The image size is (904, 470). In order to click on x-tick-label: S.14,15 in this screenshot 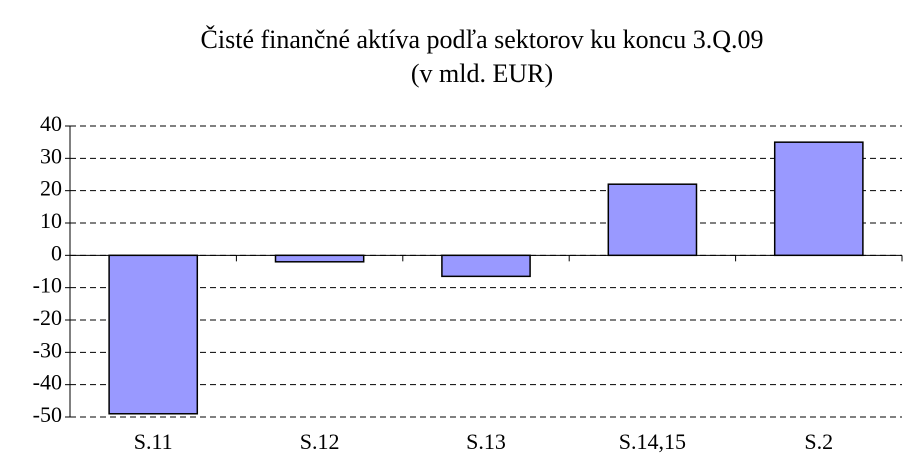, I will do `click(652, 441)`.